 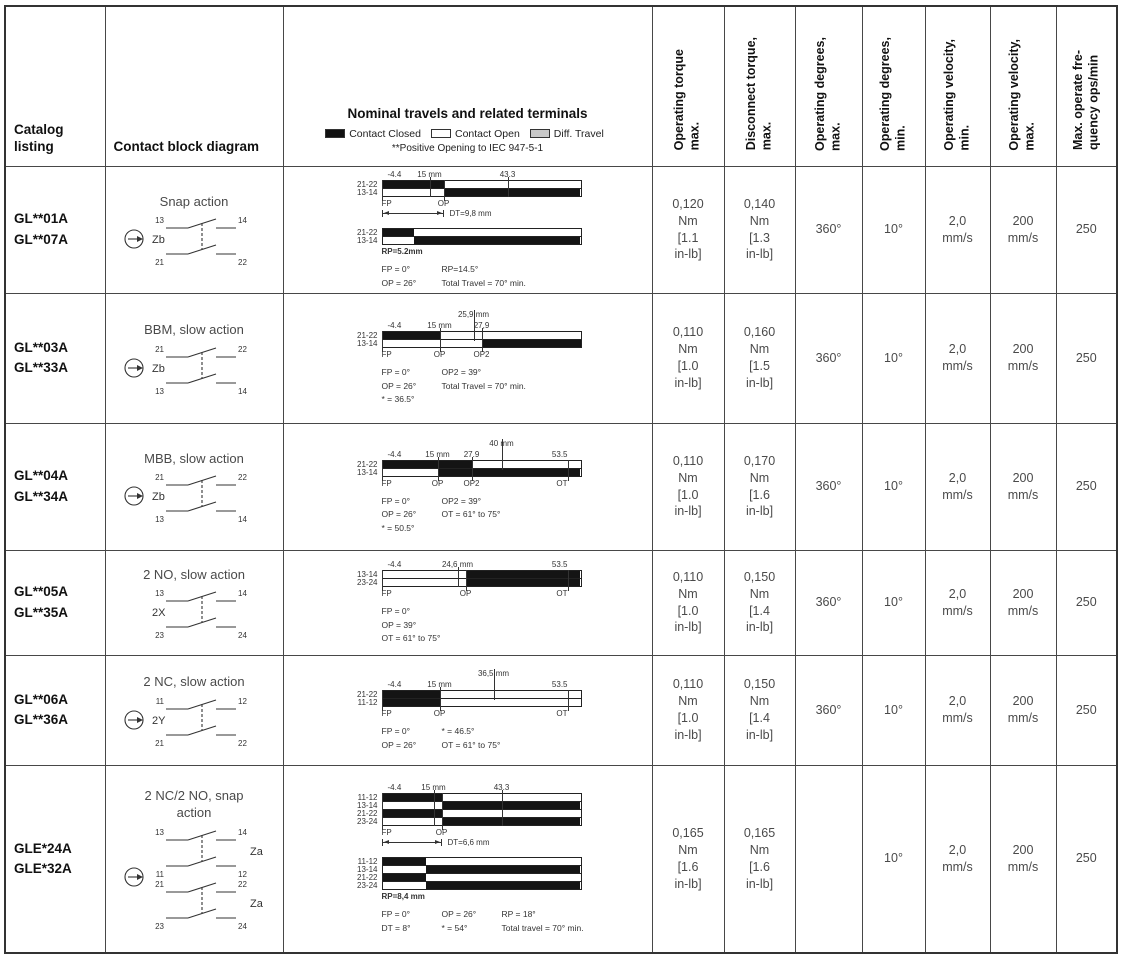 What do you see at coordinates (394, 788) in the screenshot?
I see `travel-scale-label: -4.4` at bounding box center [394, 788].